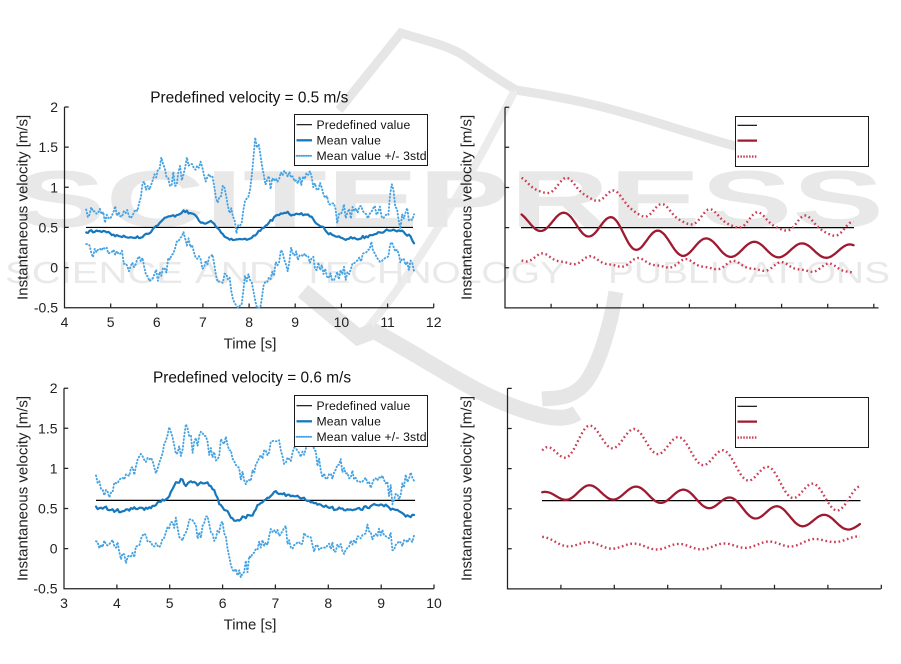  Describe the element at coordinates (249, 97) in the screenshot. I see `svg-text: Predefined velocity = 0.5 m/s` at that location.